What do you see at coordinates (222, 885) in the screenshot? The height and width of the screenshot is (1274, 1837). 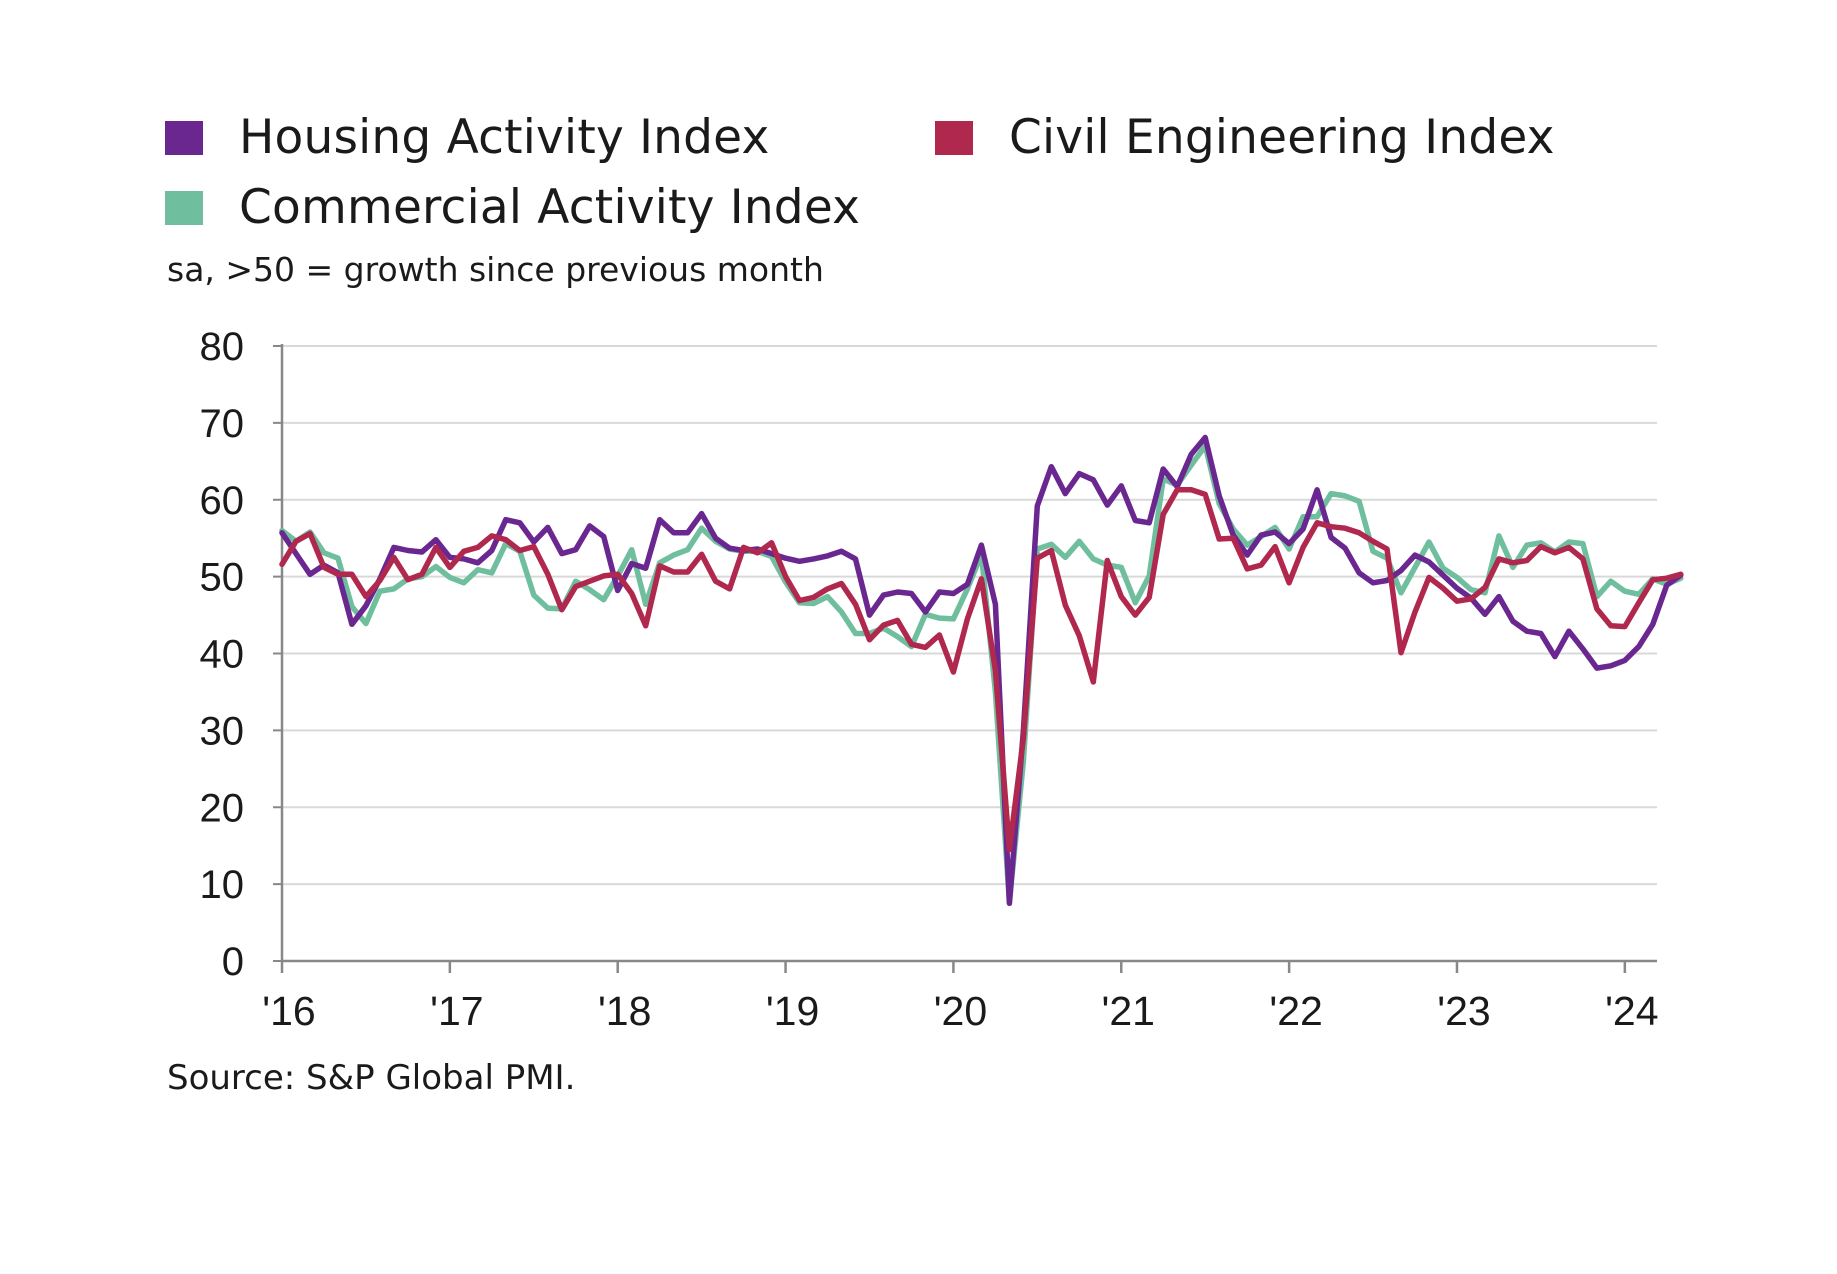 I see `y-tick-label-10: 10` at bounding box center [222, 885].